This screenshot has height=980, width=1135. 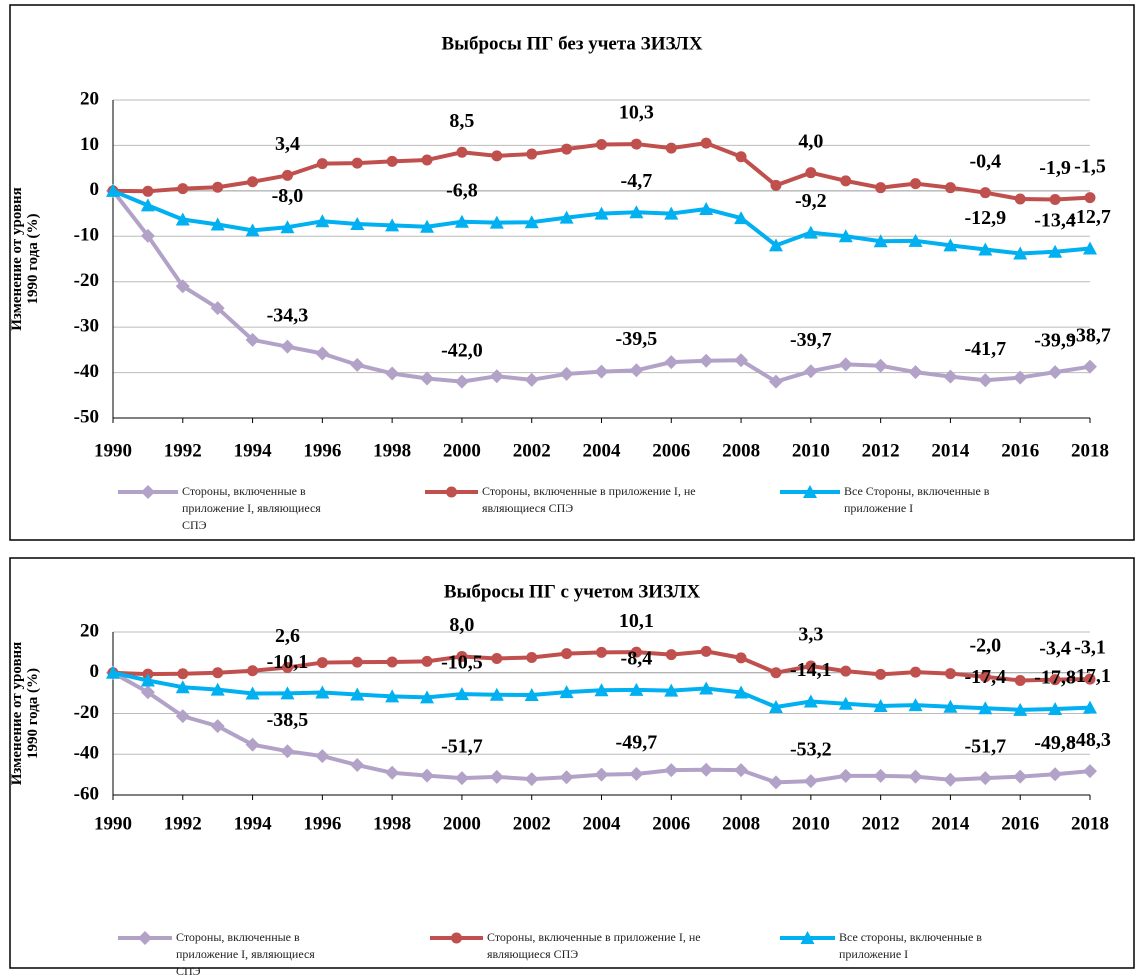 I want to click on data-label: -10,1, so click(x=288, y=662).